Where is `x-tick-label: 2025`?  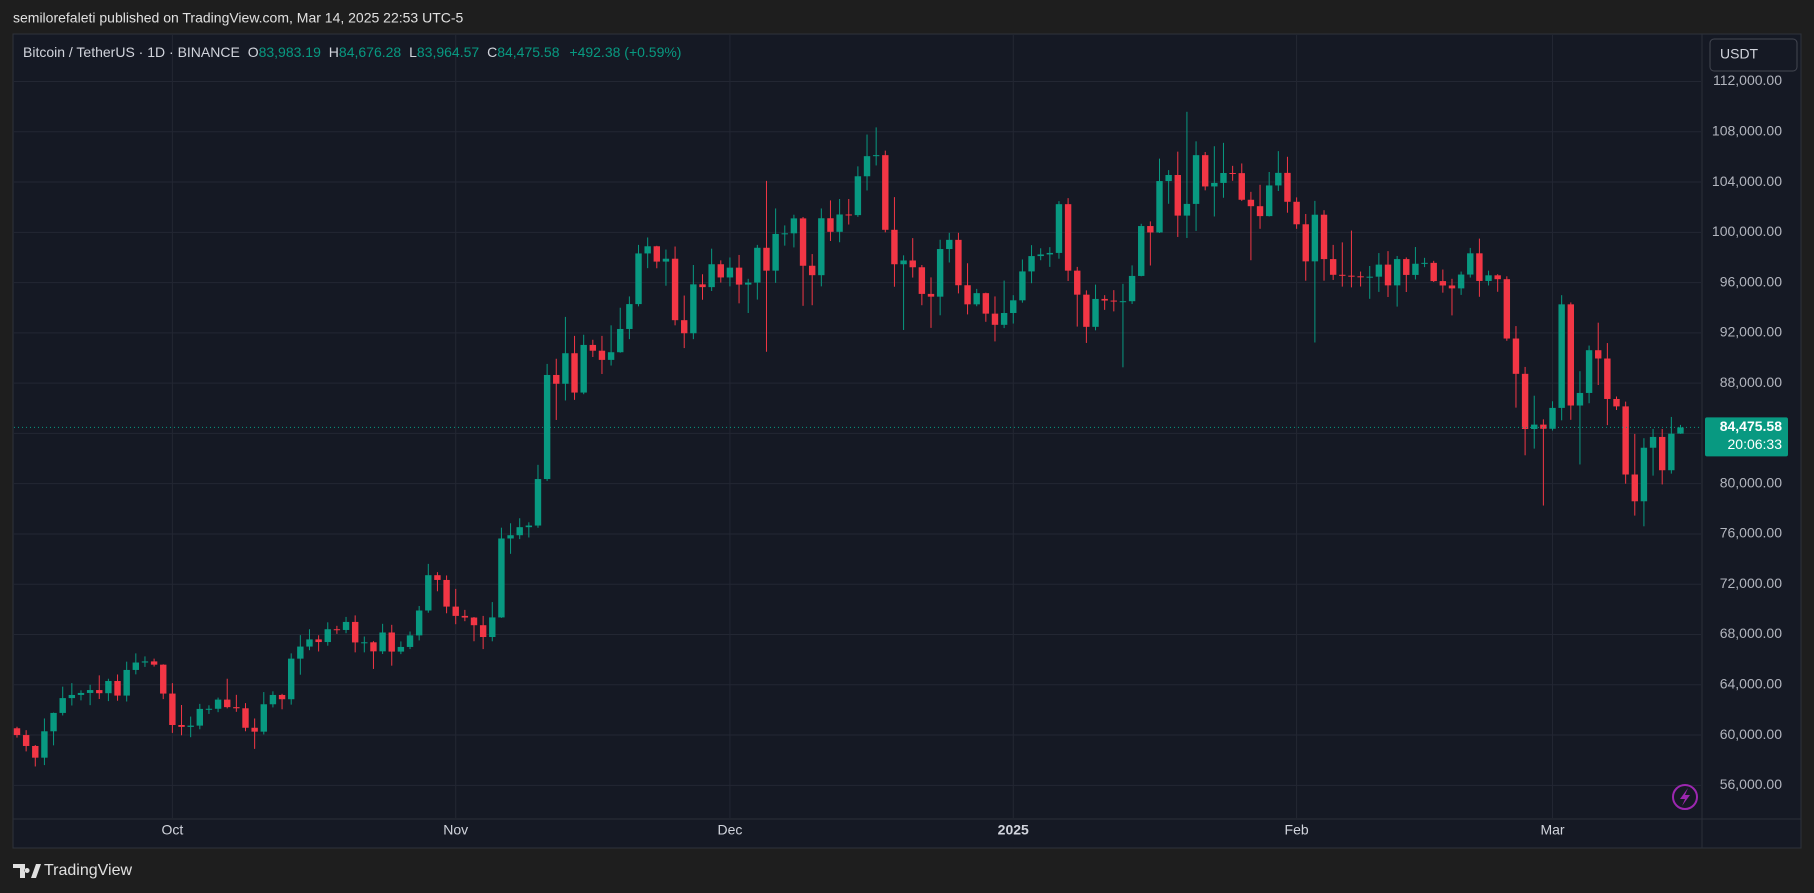
x-tick-label: 2025 is located at coordinates (1013, 830).